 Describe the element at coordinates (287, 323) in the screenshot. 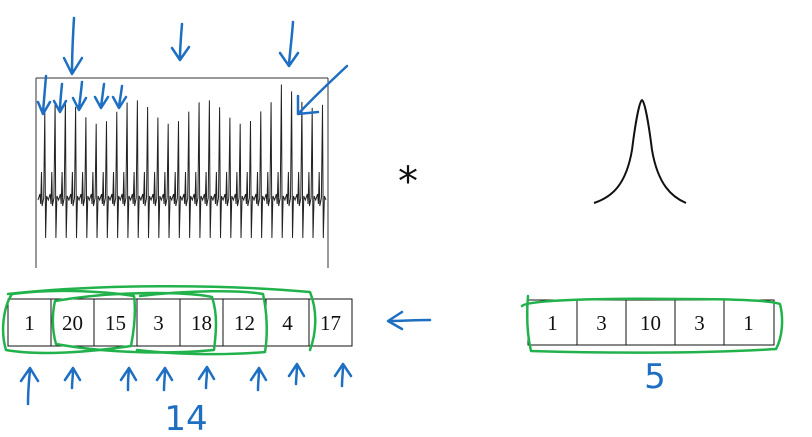

I see `signal-cell: 4` at that location.